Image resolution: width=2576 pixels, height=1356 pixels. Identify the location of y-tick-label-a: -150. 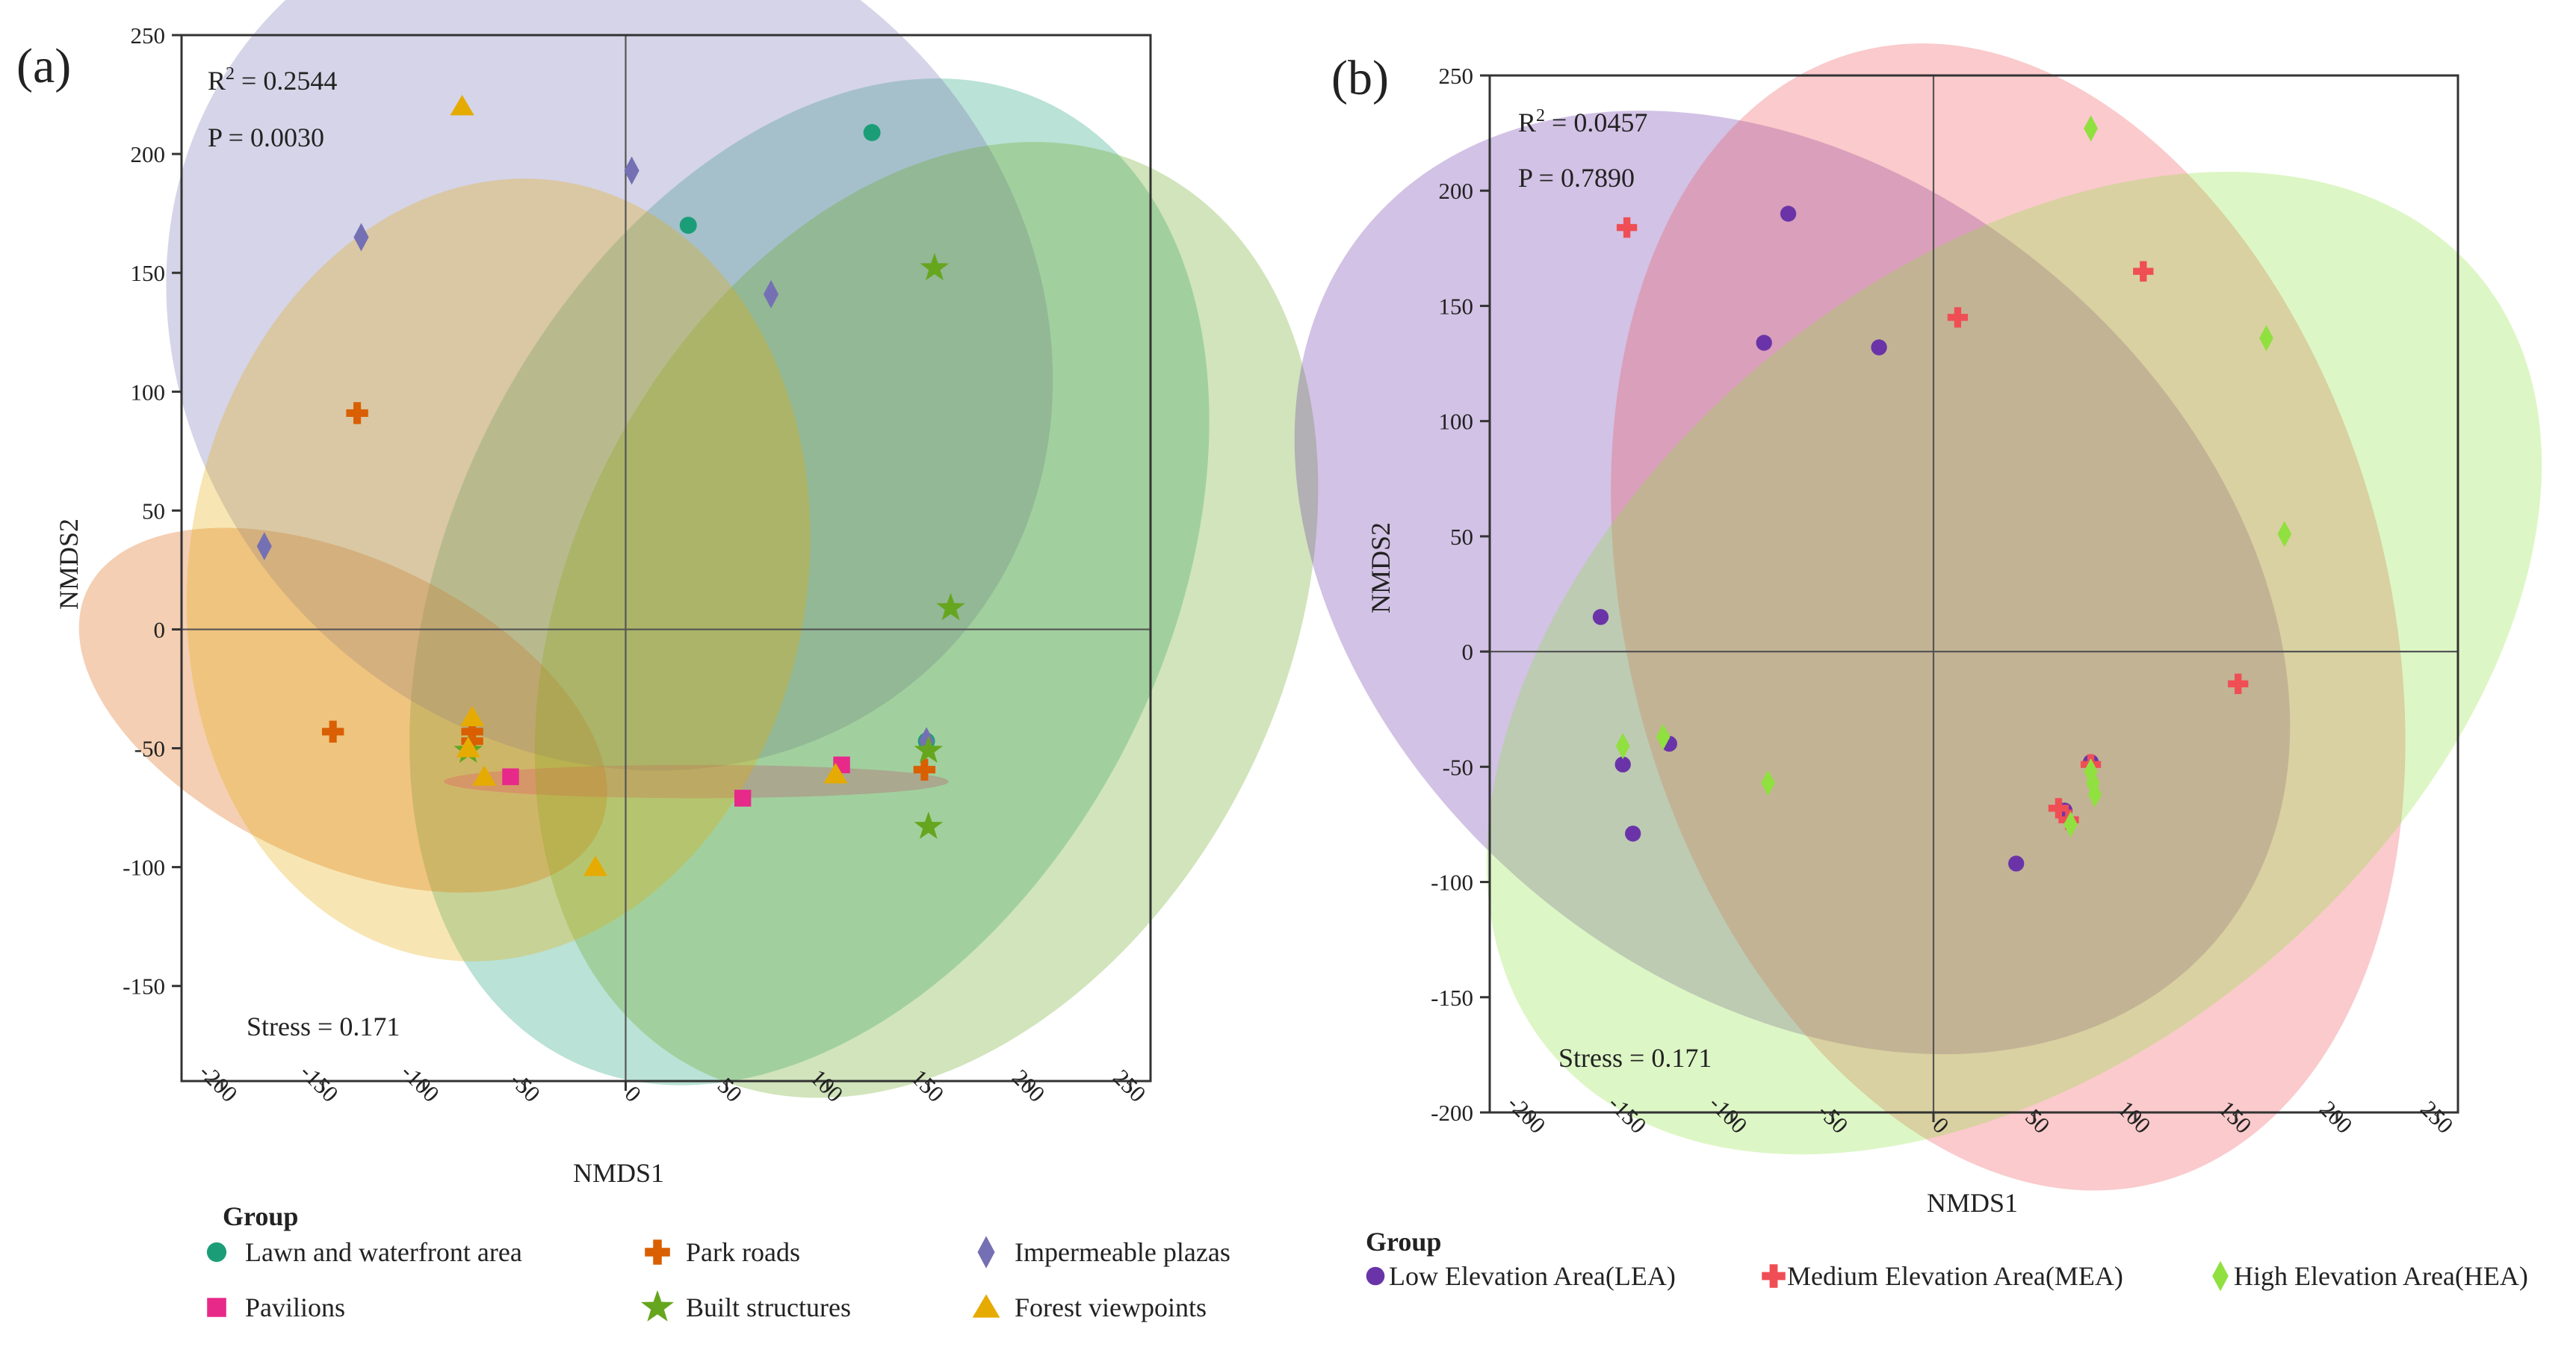
(144, 986).